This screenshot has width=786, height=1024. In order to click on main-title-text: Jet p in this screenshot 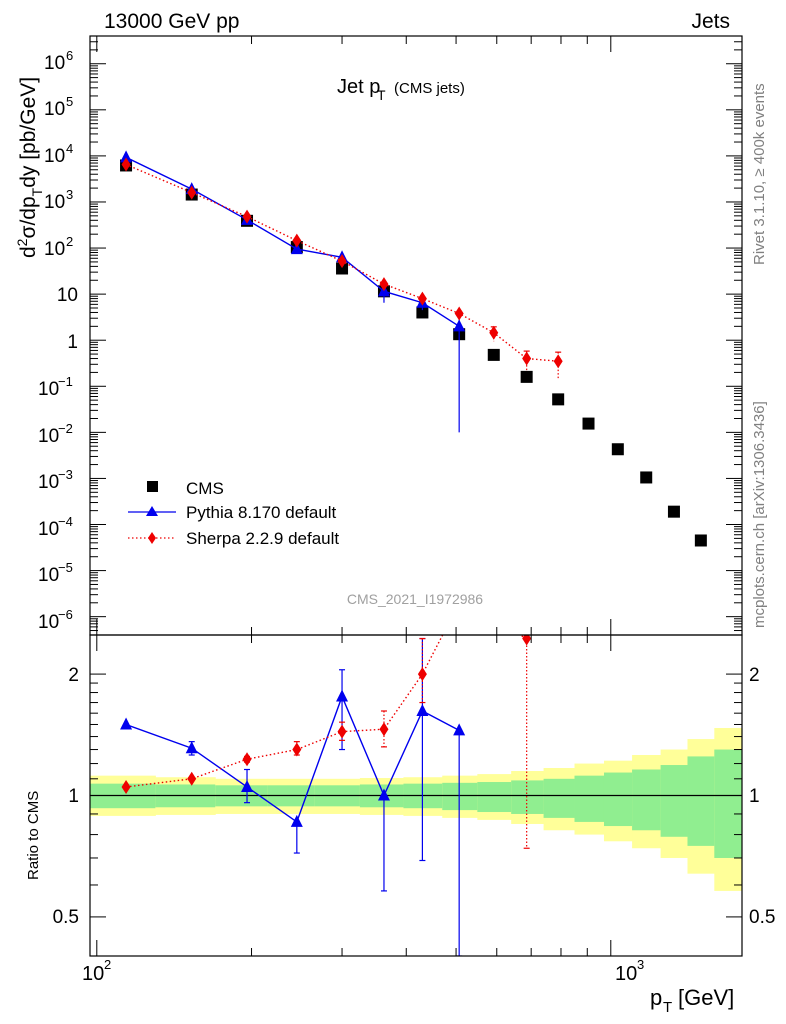, I will do `click(358, 87)`.